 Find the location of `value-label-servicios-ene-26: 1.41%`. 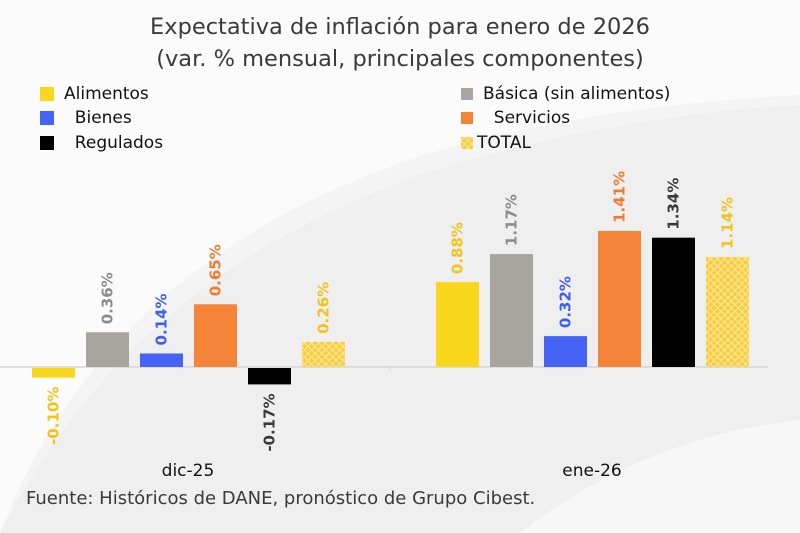

value-label-servicios-ene-26: 1.41% is located at coordinates (620, 197).